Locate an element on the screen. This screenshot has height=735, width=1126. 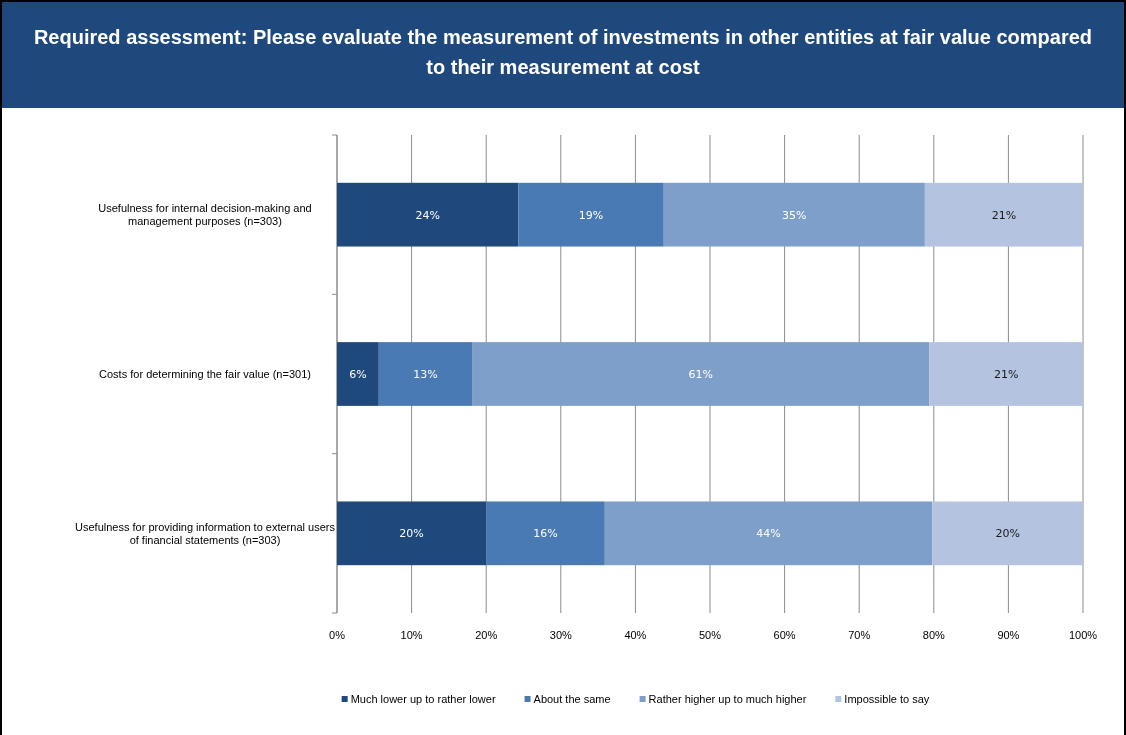
x-tick-label: 60% is located at coordinates (784, 635).